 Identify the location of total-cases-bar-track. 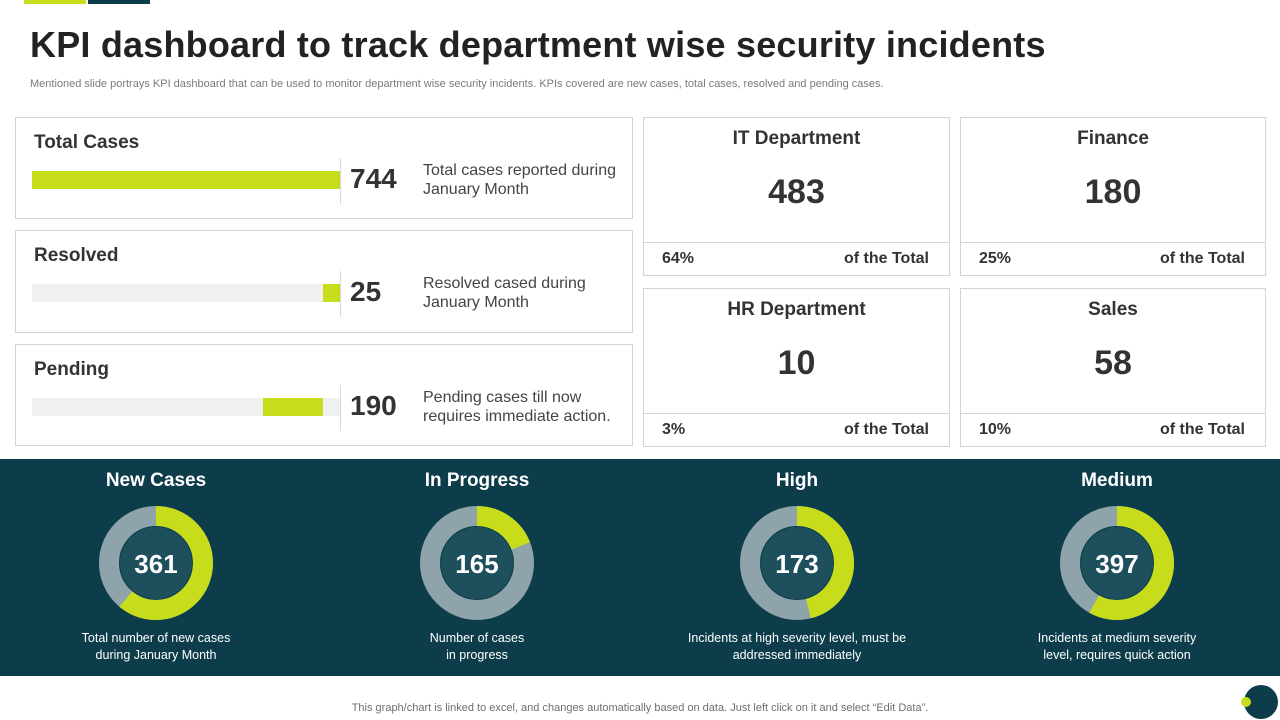
(186, 180).